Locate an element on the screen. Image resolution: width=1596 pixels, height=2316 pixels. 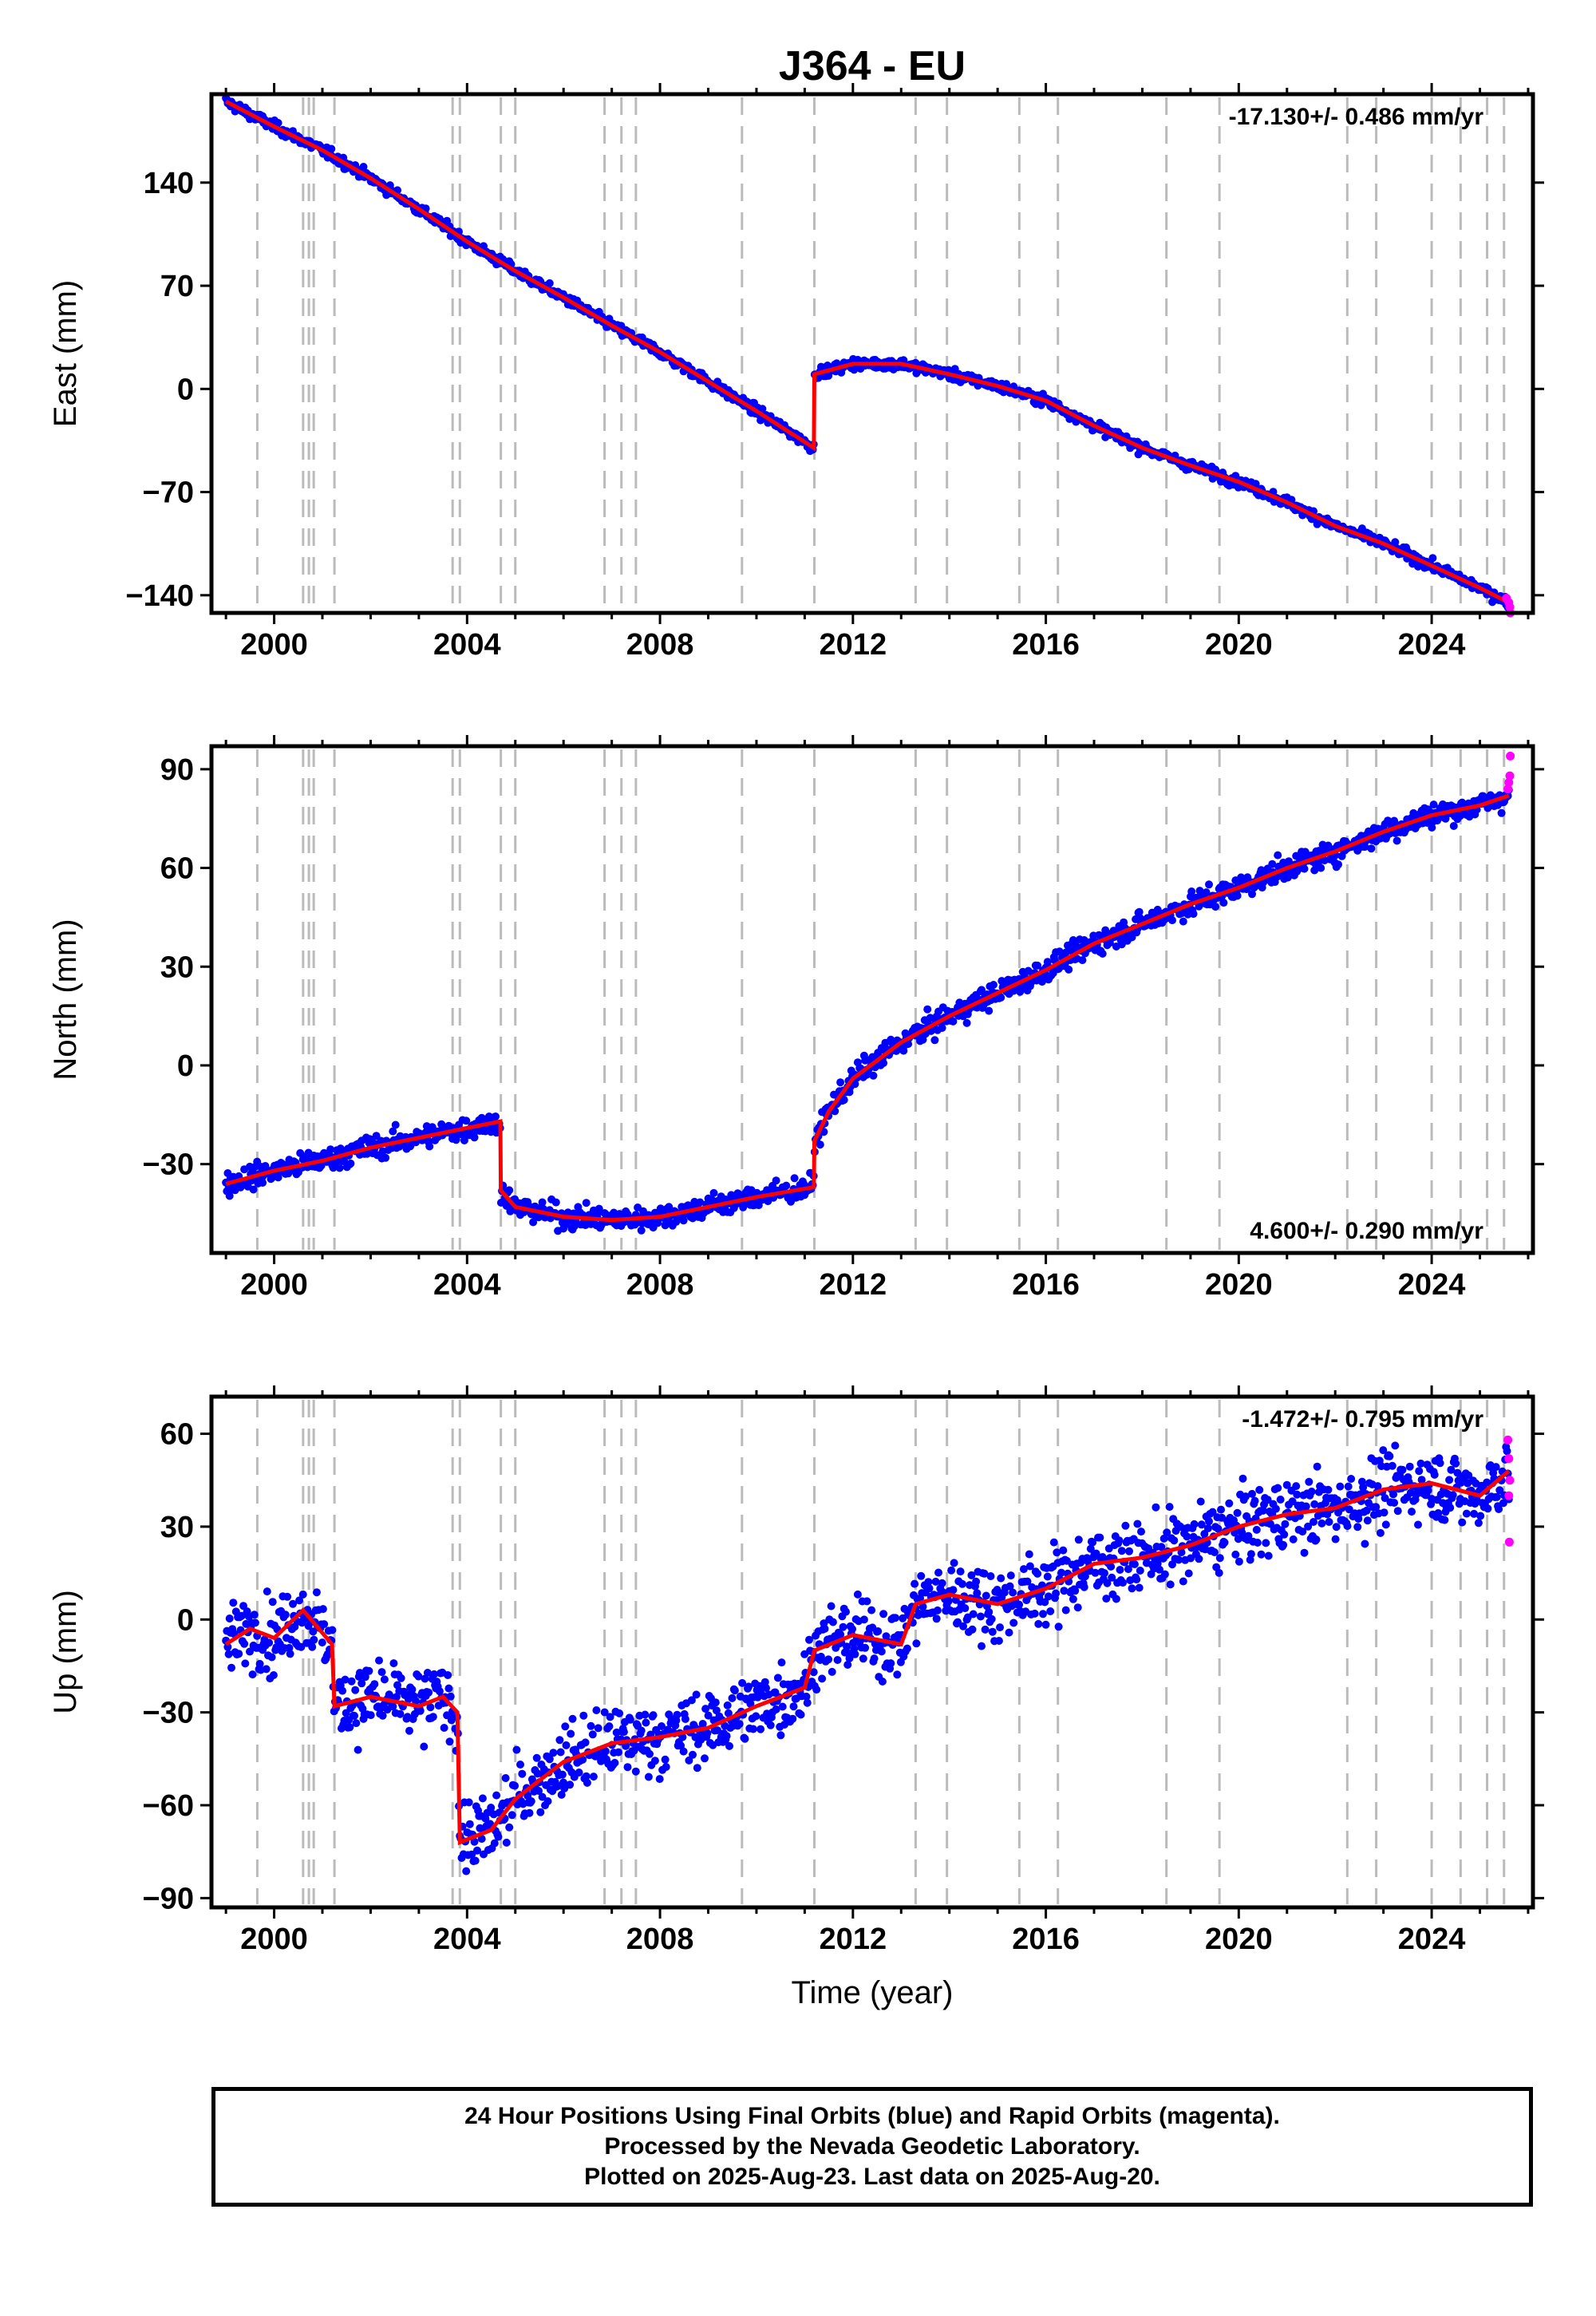
x-tick-label: 2016 is located at coordinates (1046, 1939).